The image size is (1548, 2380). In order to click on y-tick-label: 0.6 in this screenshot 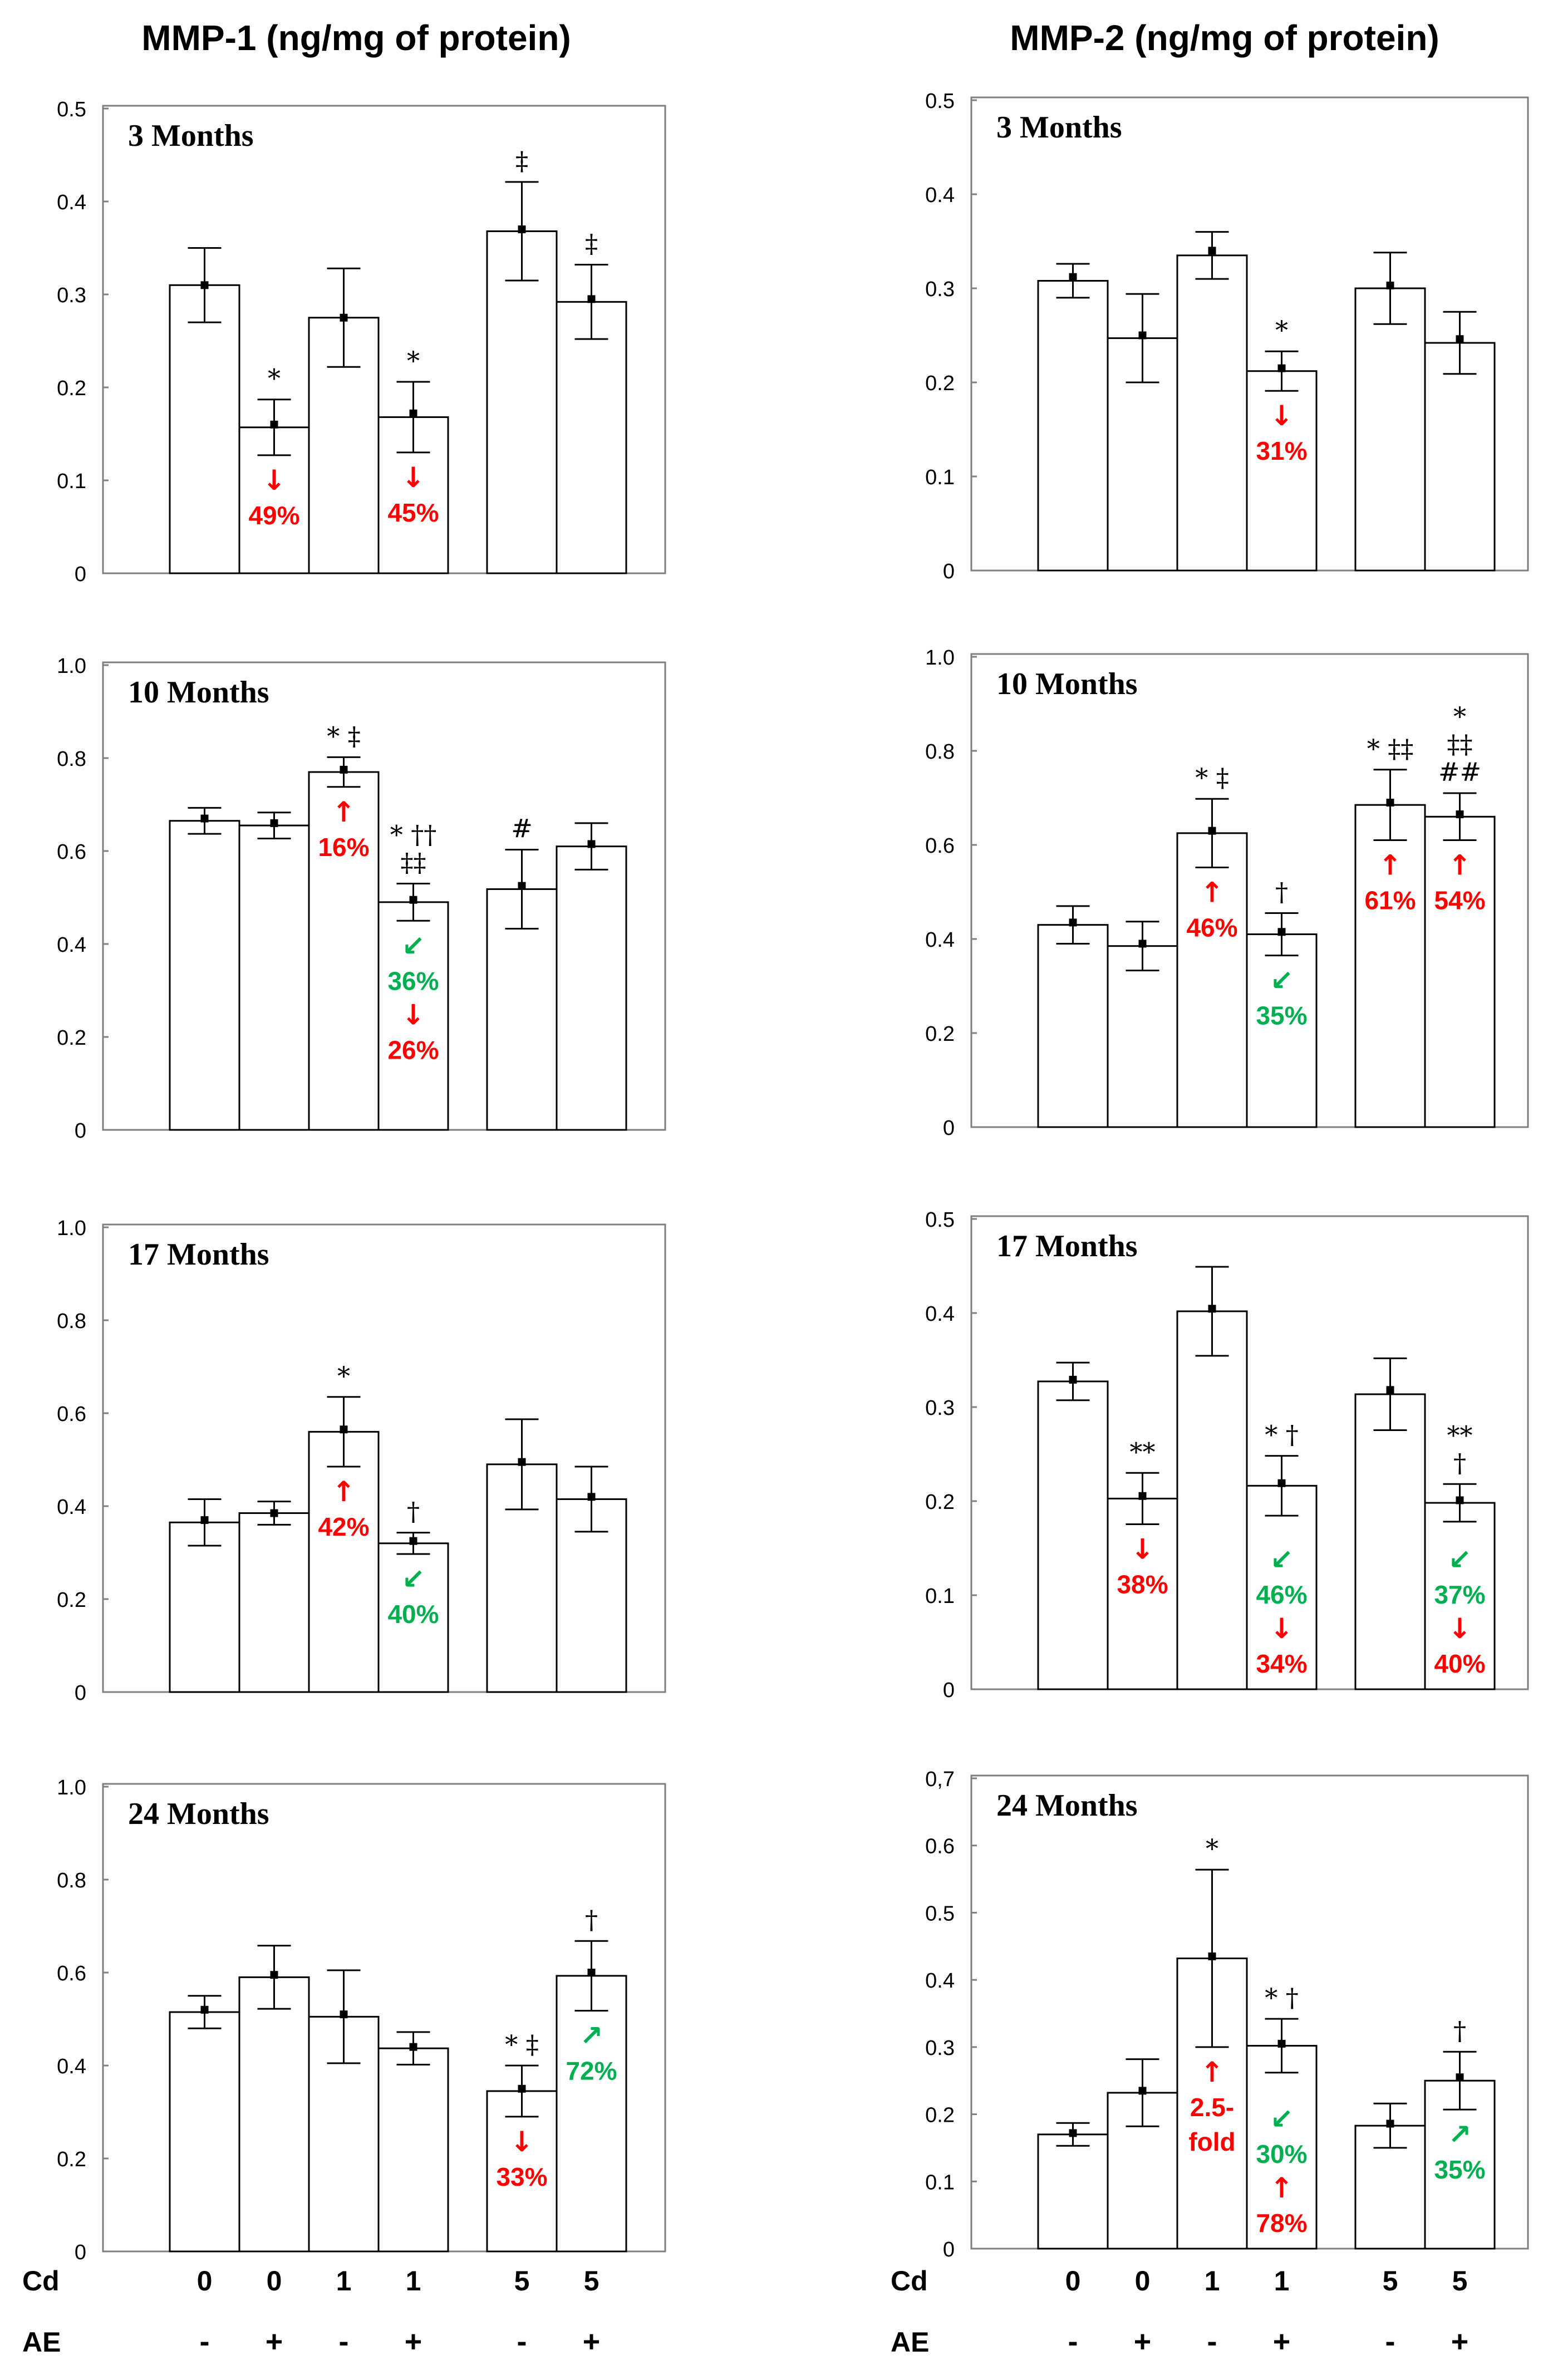, I will do `click(72, 1415)`.